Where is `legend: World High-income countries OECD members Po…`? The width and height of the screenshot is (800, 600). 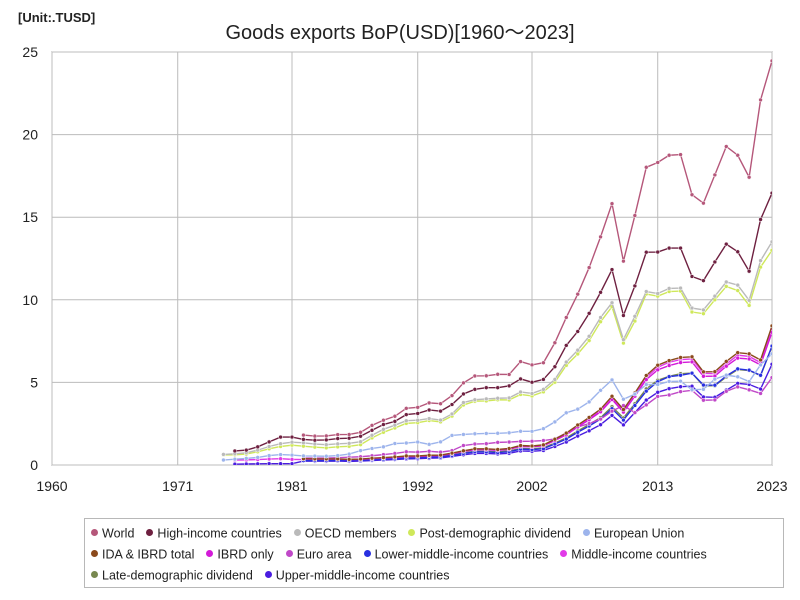 legend: World High-income countries OECD members Po… is located at coordinates (434, 553).